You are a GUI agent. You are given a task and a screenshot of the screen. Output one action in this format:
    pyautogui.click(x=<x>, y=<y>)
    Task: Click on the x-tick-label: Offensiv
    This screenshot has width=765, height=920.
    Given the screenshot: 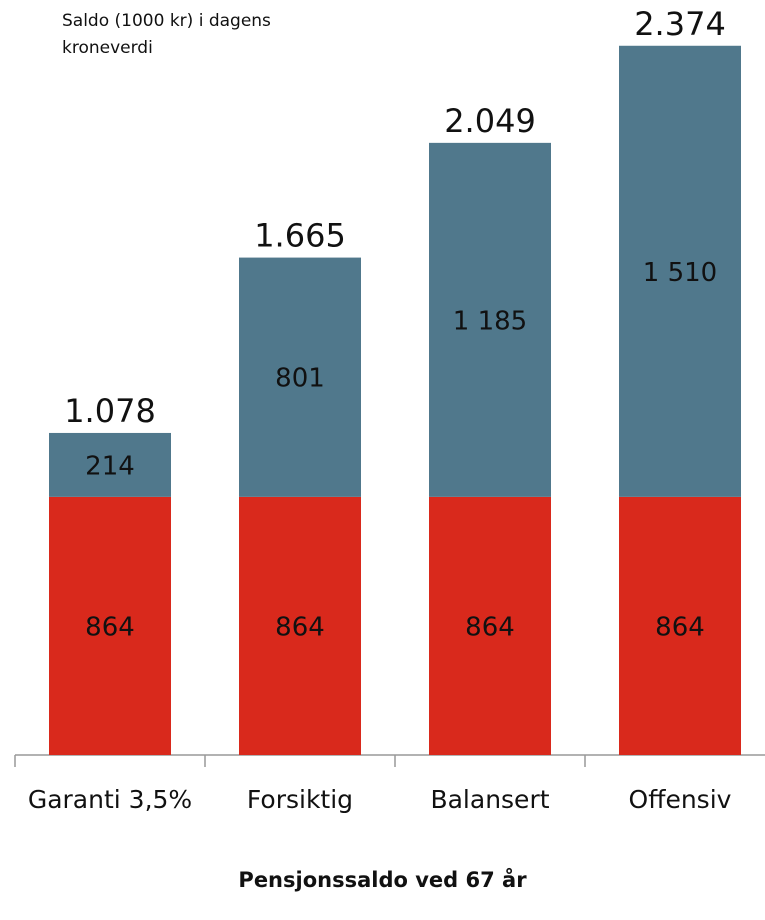 What is the action you would take?
    pyautogui.click(x=680, y=799)
    